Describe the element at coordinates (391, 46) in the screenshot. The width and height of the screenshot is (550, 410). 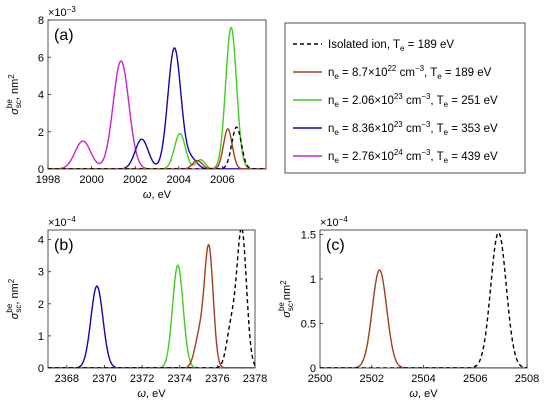
I see `legend-label: Isolated ion, Te = 189 eV` at that location.